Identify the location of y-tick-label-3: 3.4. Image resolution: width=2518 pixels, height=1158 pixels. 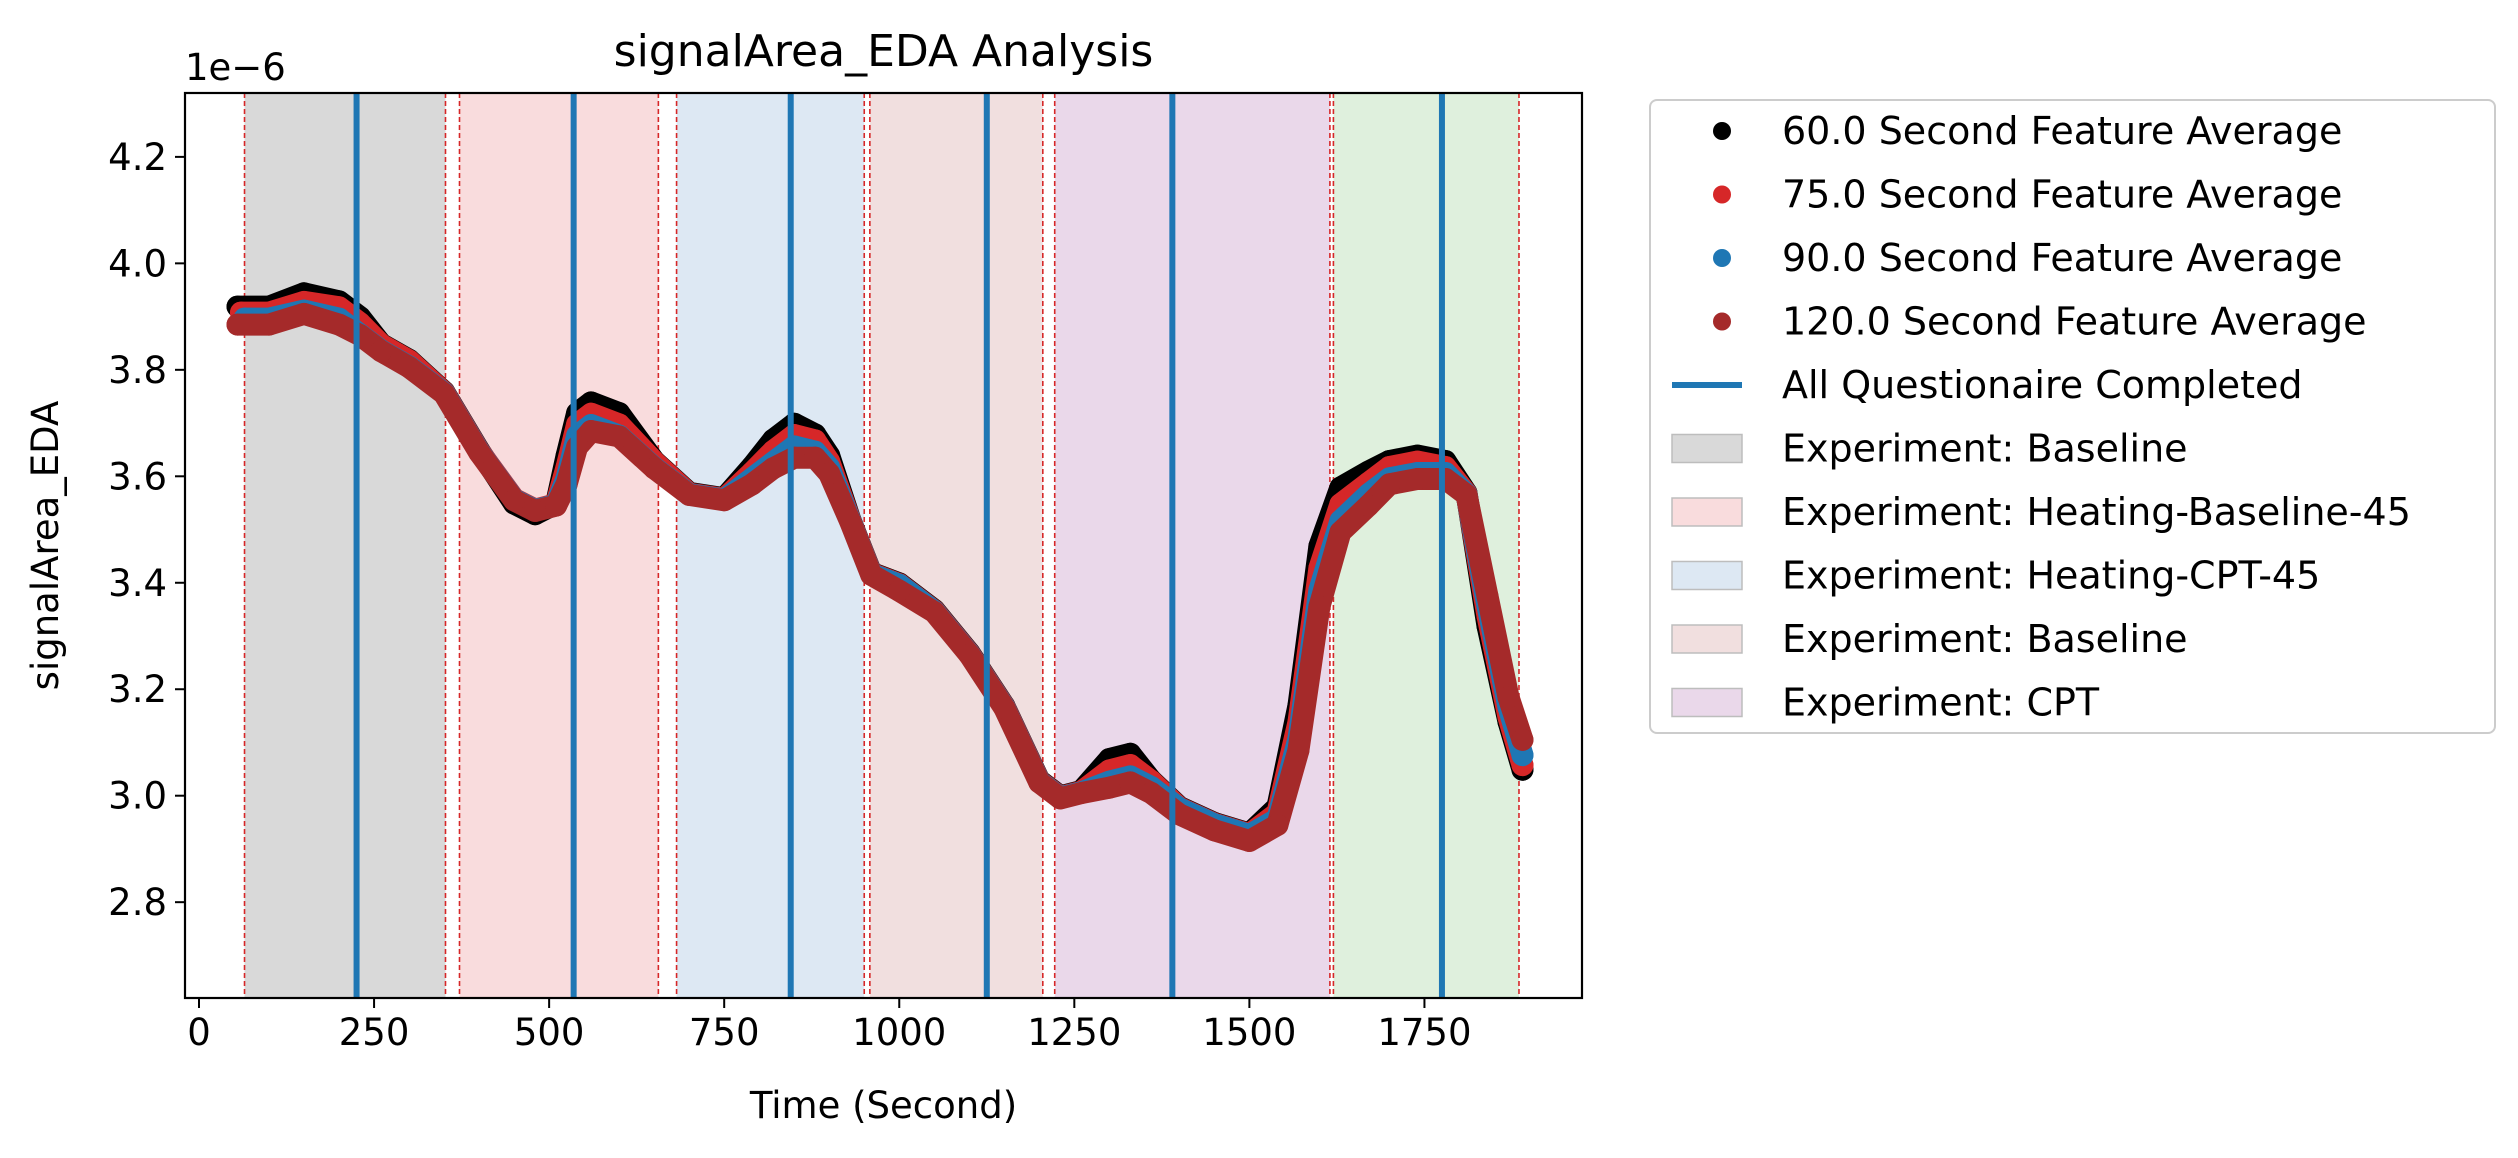
(137, 583).